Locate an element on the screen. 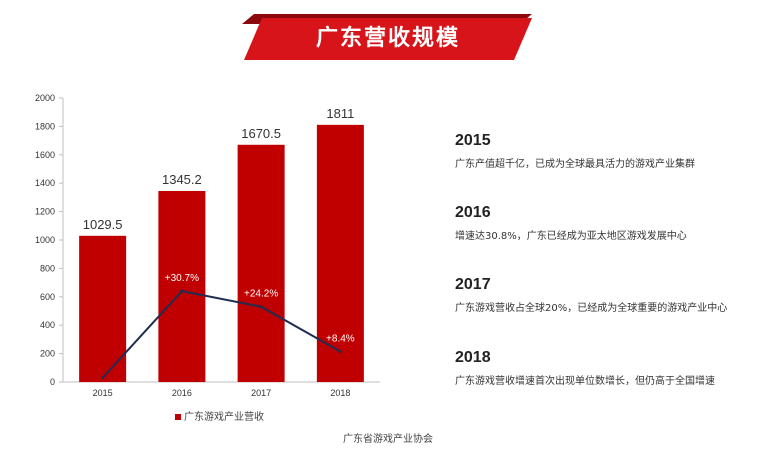 This screenshot has width=776, height=452. timeline-desc-2015: 广东产值超千亿，已成为全球最具活力的游戏产业集群 is located at coordinates (575, 164).